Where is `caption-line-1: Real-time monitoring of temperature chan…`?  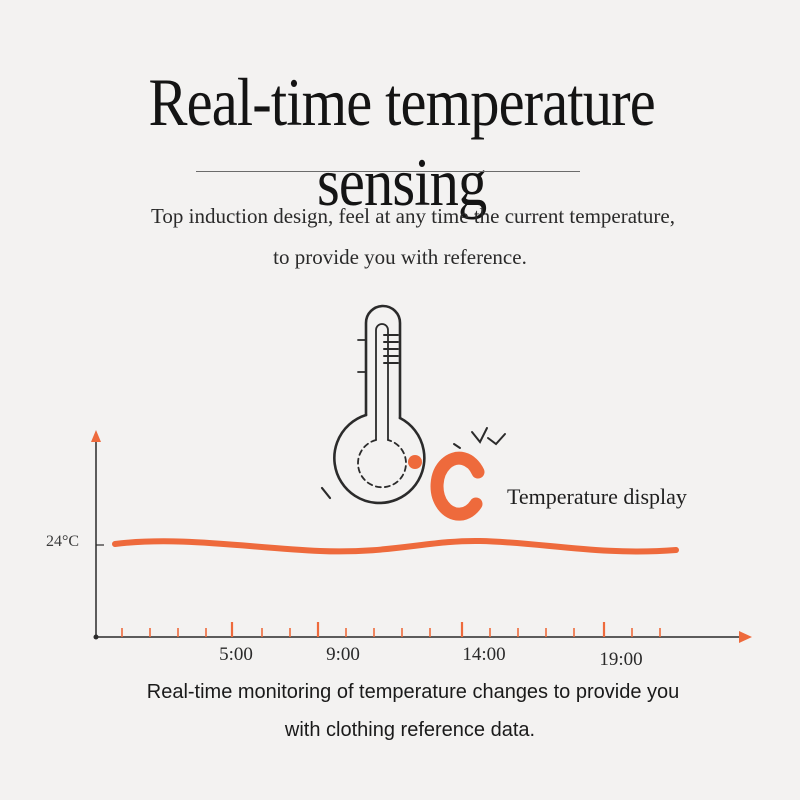
caption-line-1: Real-time monitoring of temperature chan… is located at coordinates (413, 692).